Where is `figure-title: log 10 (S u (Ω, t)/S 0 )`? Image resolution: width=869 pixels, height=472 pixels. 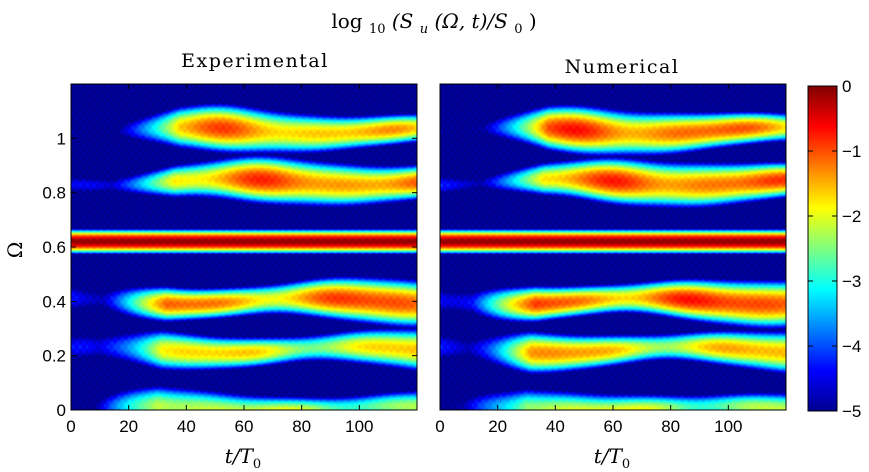 figure-title: log 10 (S u (Ω, t)/S 0 ) is located at coordinates (433, 23).